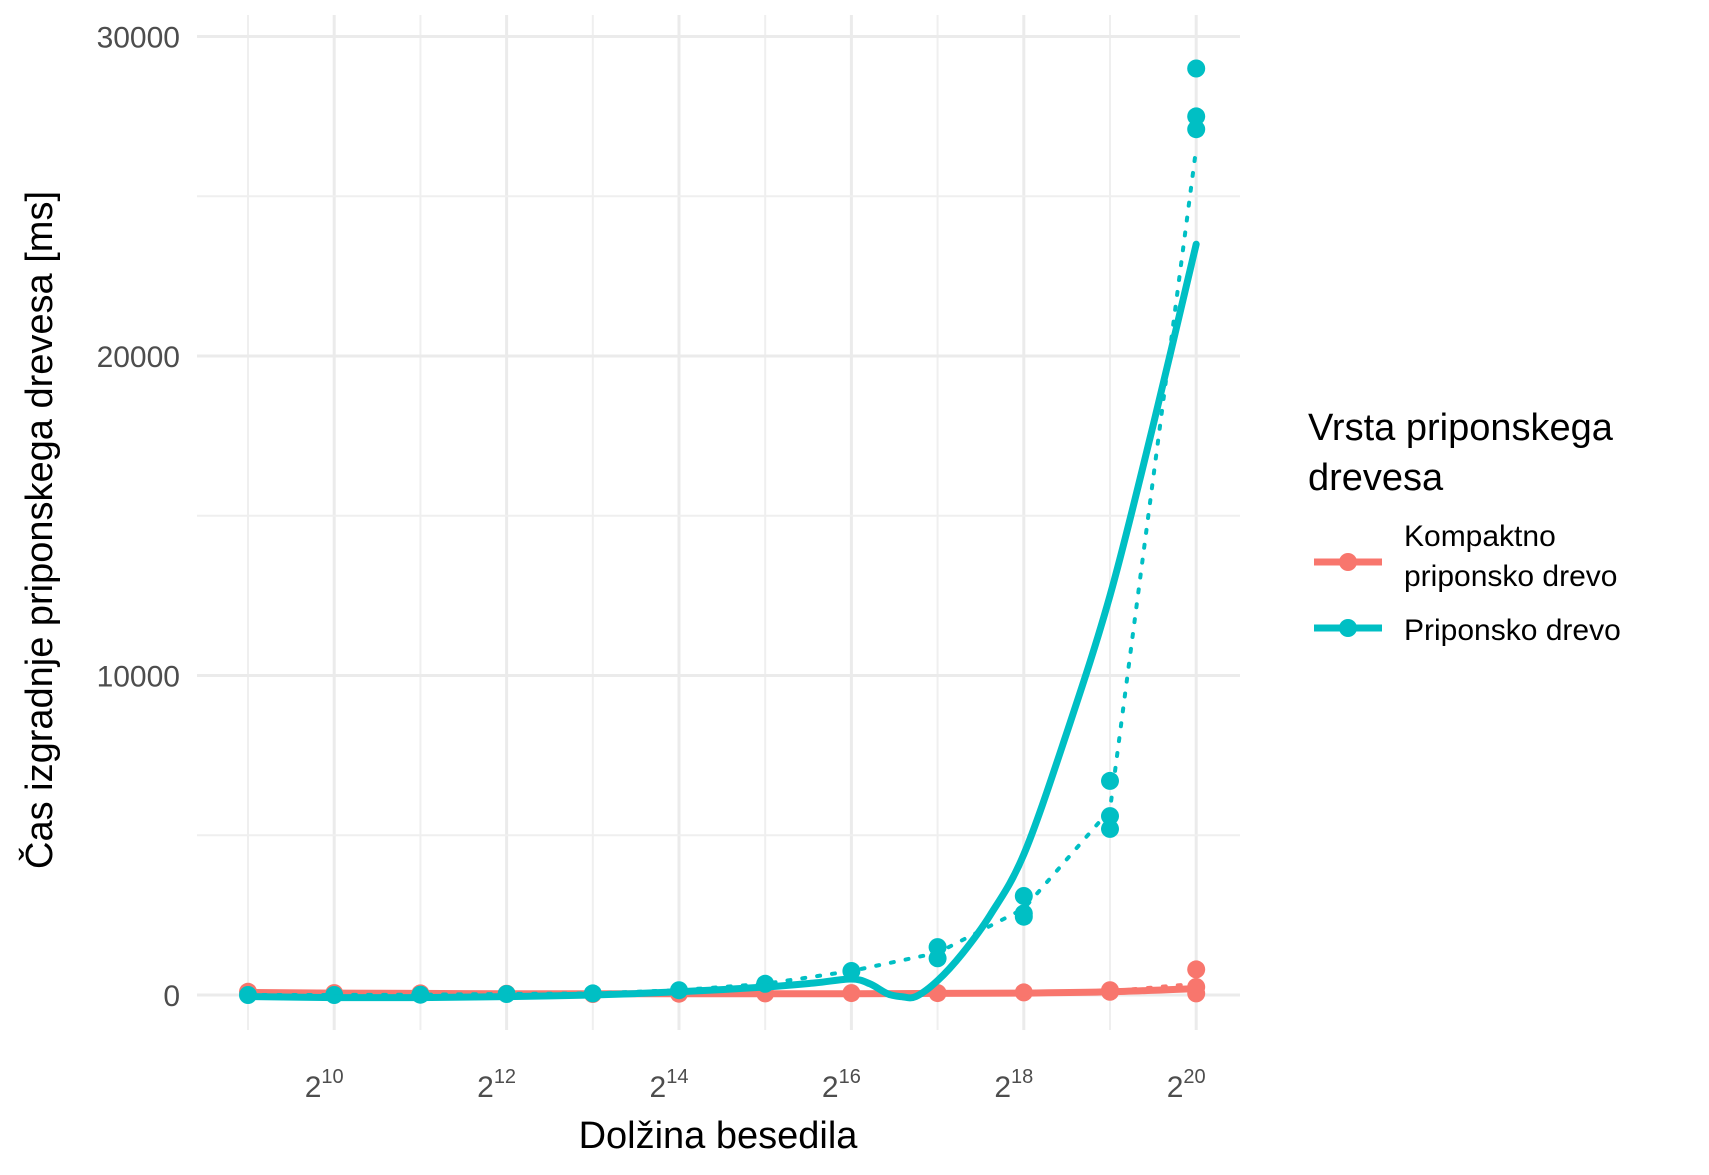 This screenshot has height=1175, width=1709. Describe the element at coordinates (138, 518) in the screenshot. I see `y-axis-ticks: 0 10000 20000 30000` at that location.